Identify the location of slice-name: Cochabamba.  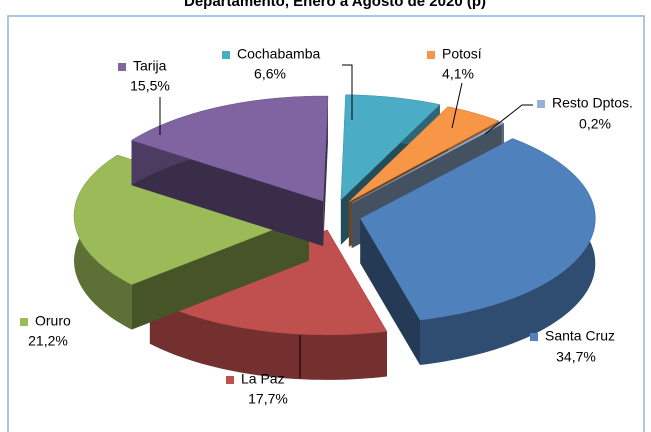
(278, 54).